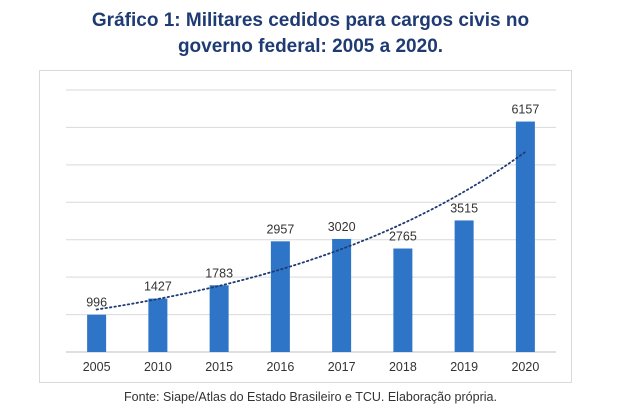  I want to click on data-label-2020: 6157, so click(525, 110).